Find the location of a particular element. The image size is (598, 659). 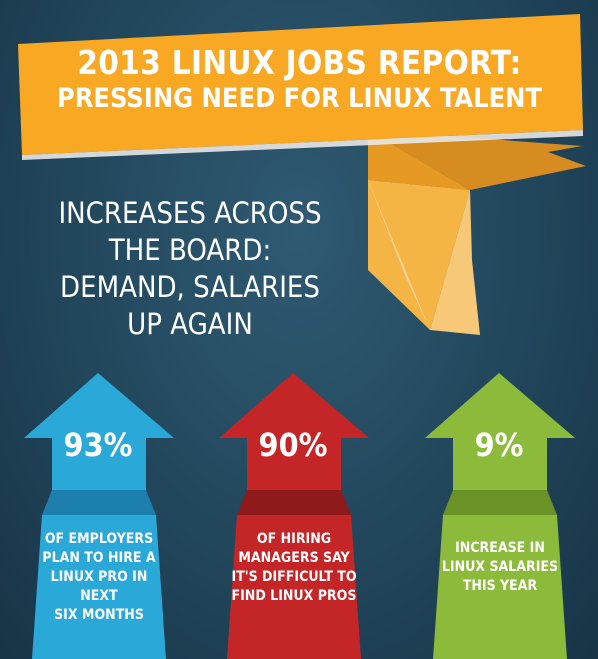

banner-shadow is located at coordinates (302, 145).